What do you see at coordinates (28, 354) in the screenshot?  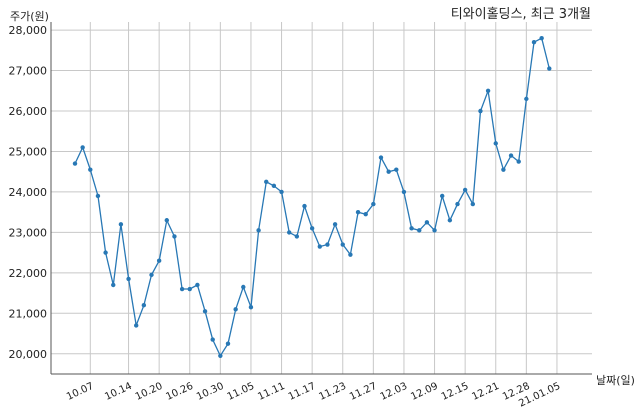 I see `y-tick-label: 20,000` at bounding box center [28, 354].